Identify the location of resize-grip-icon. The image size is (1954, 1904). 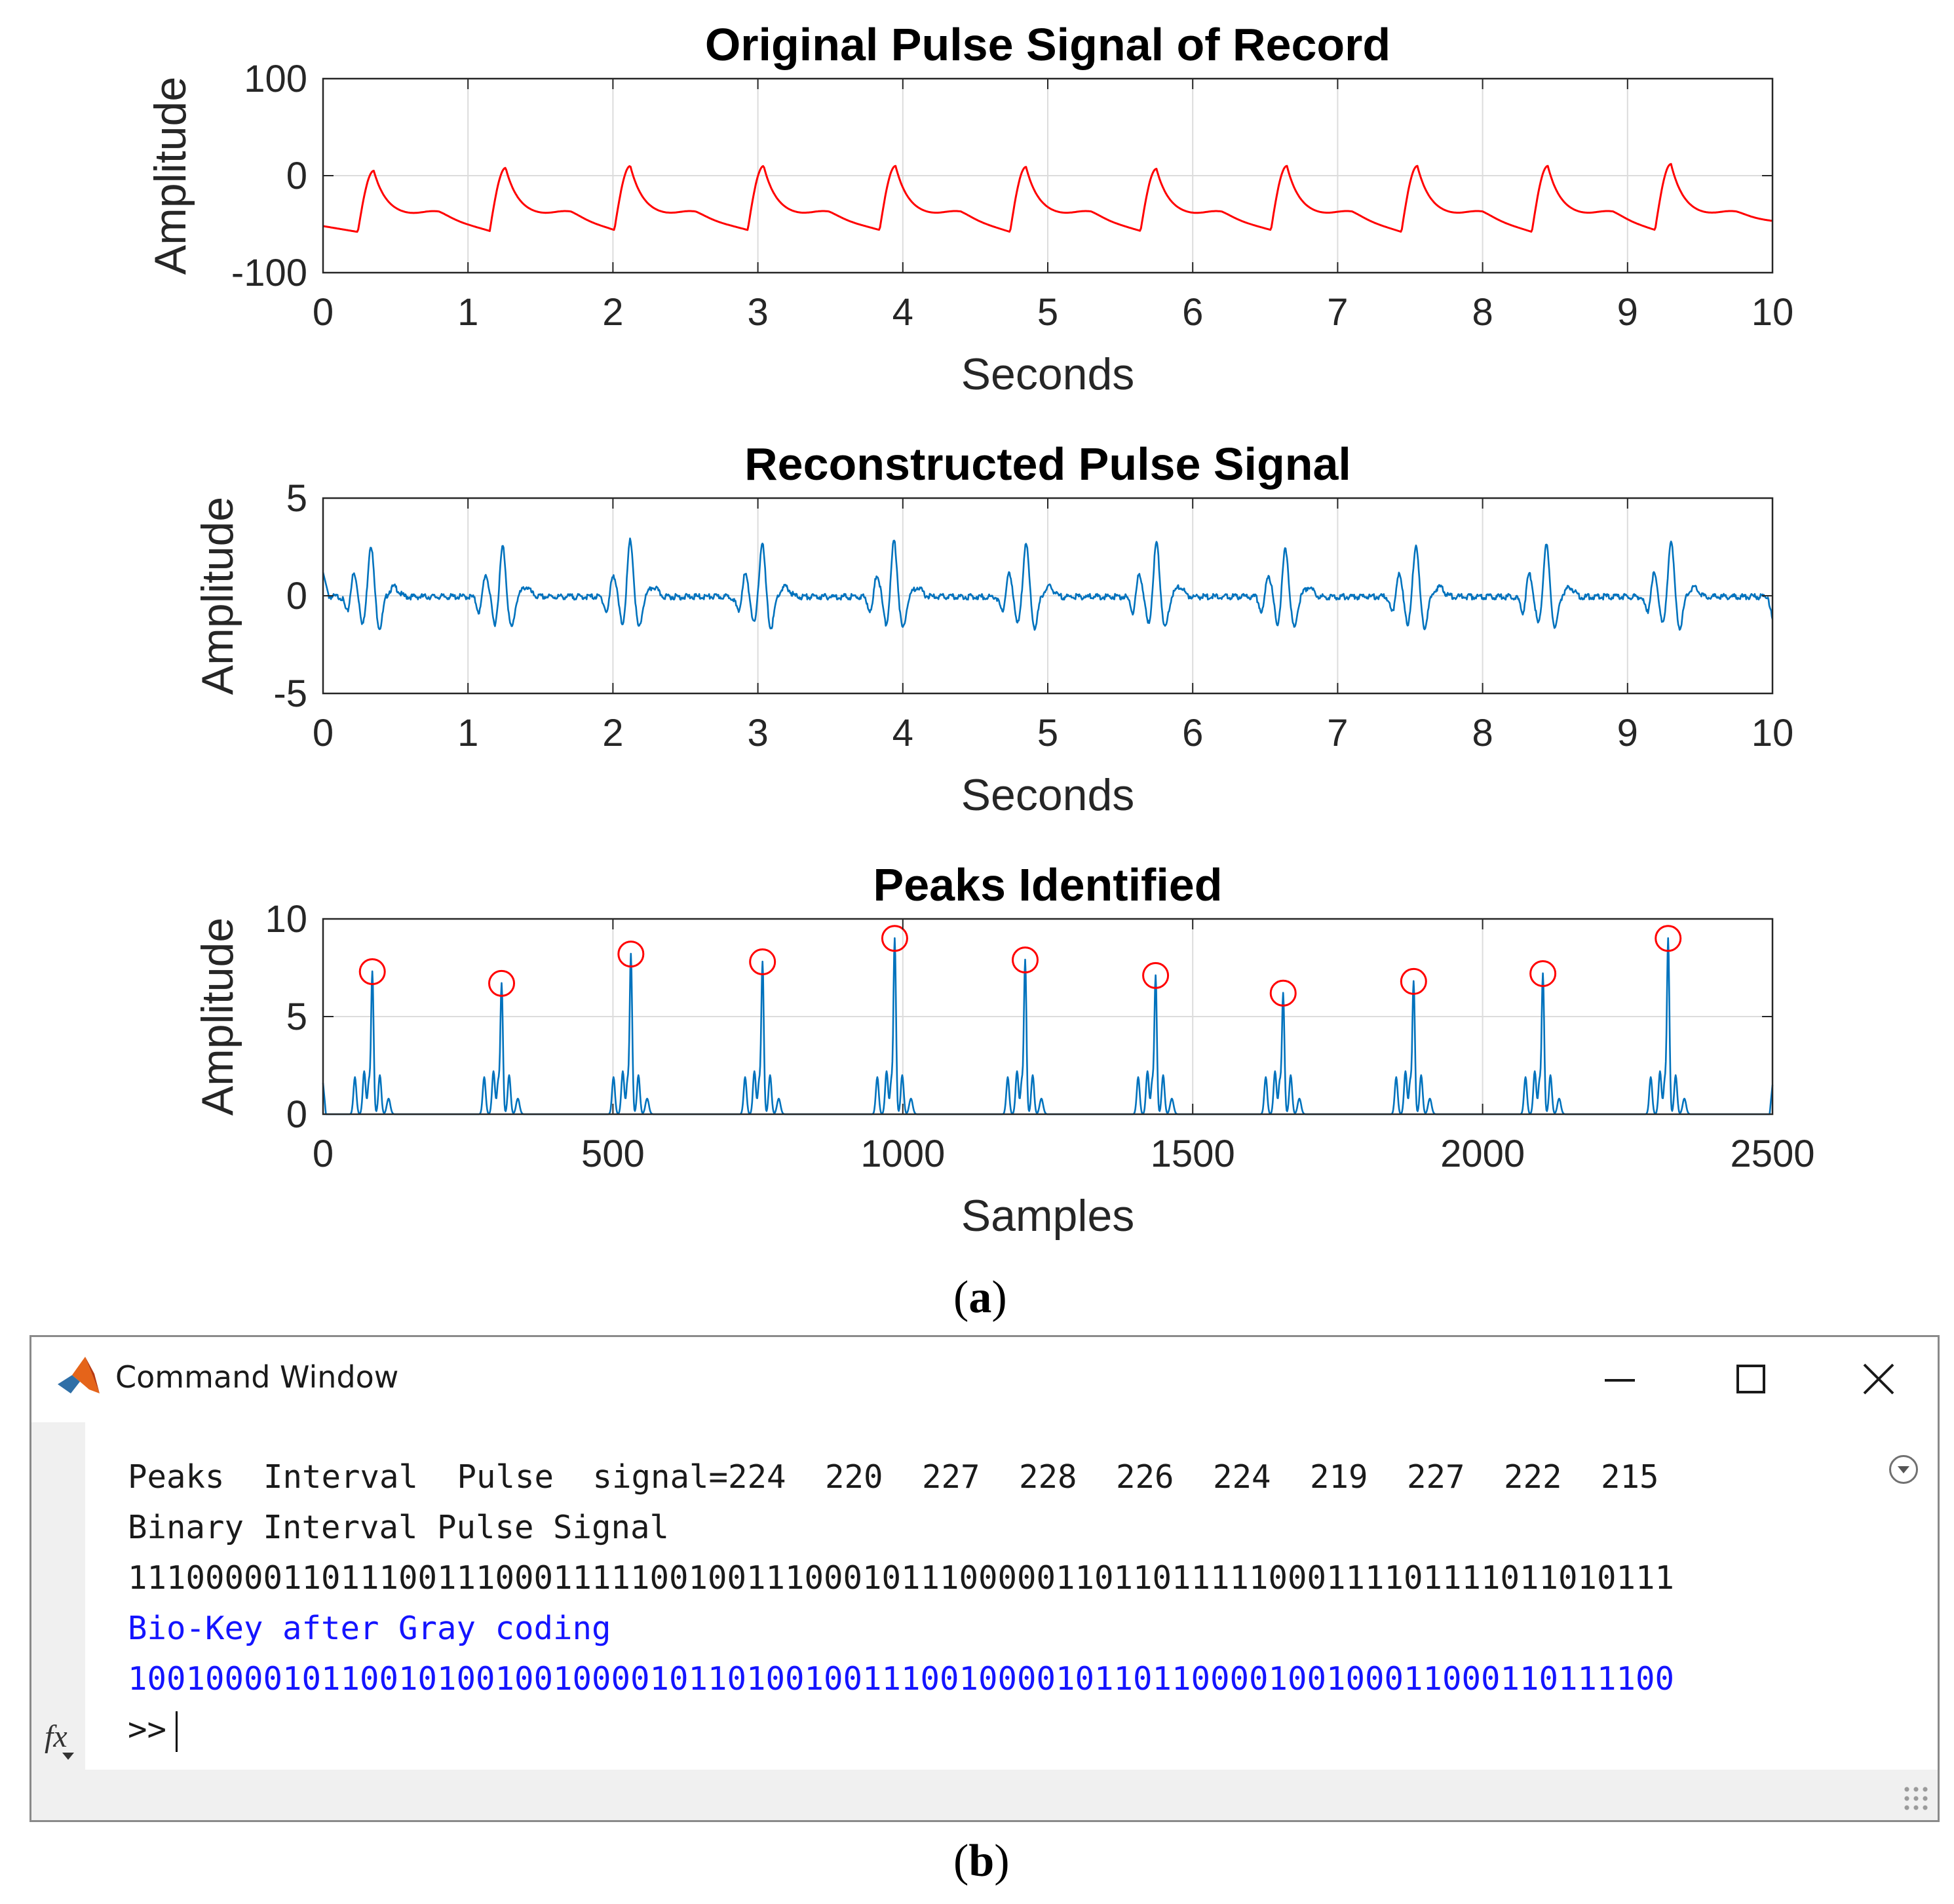
(1916, 1799).